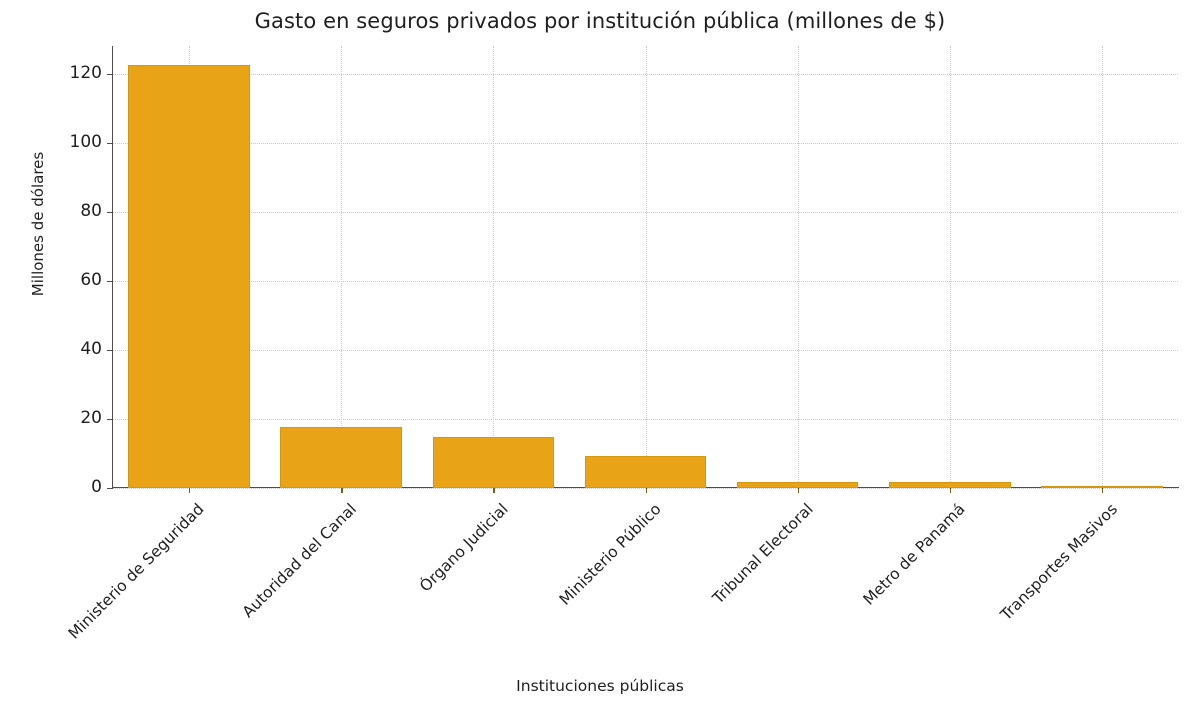 This screenshot has height=720, width=1200. Describe the element at coordinates (610, 554) in the screenshot. I see `x-tick-label: Ministerio Público` at that location.